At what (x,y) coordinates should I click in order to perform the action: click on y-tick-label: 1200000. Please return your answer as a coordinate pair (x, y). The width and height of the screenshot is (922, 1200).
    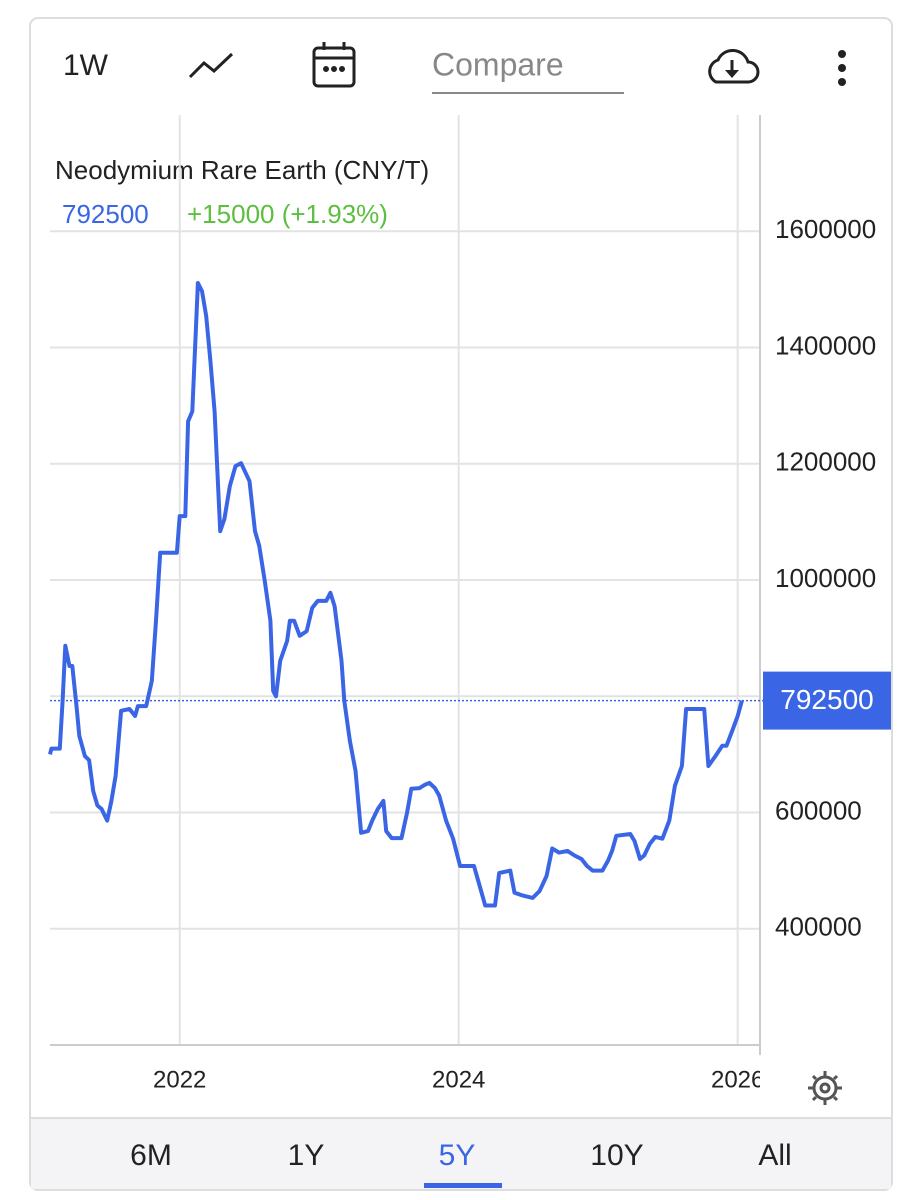
    Looking at the image, I should click on (825, 462).